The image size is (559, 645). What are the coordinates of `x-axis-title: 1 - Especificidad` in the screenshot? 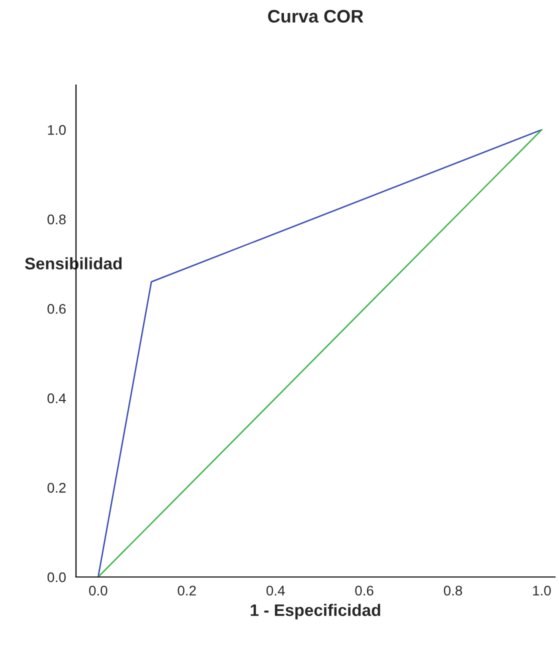 It's located at (315, 612).